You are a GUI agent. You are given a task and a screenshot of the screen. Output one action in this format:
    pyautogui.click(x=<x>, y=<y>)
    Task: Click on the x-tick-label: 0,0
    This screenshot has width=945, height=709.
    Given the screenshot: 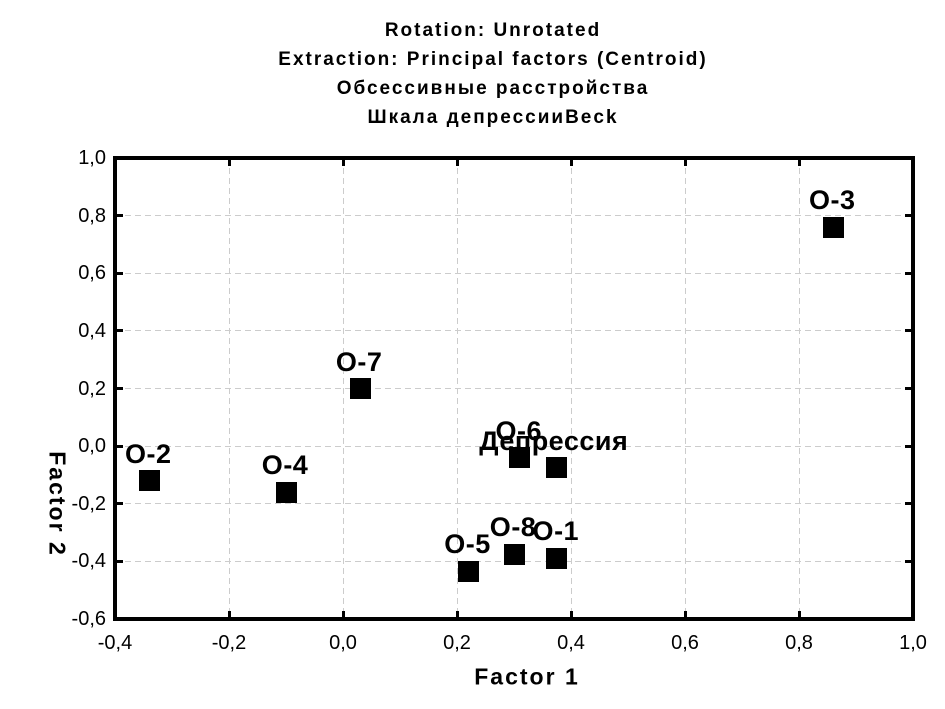 What is the action you would take?
    pyautogui.click(x=343, y=643)
    